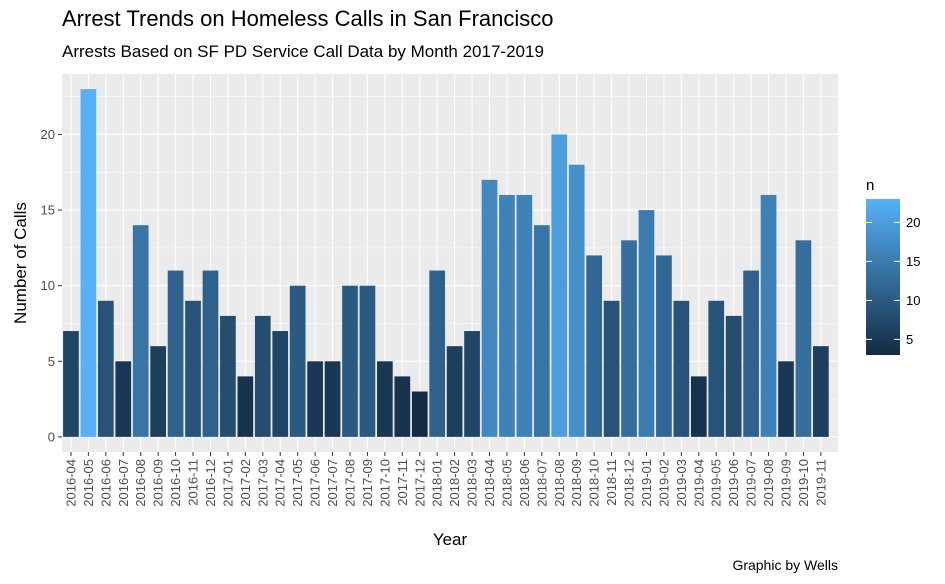  What do you see at coordinates (559, 483) in the screenshot?
I see `x-tick-label: 2018-08` at bounding box center [559, 483].